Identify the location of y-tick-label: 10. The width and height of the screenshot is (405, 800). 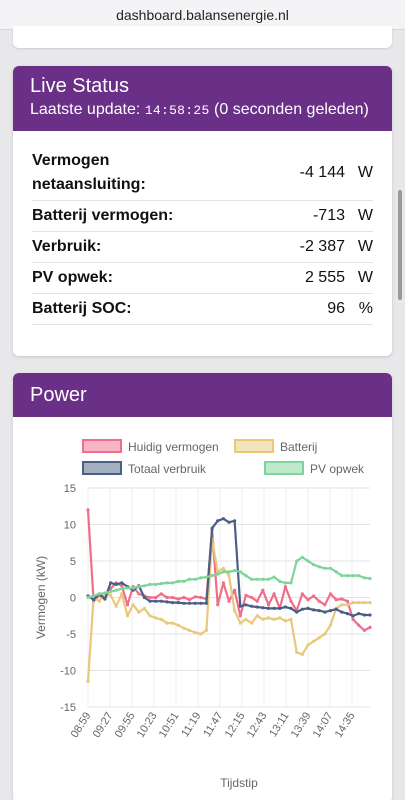
(70, 526).